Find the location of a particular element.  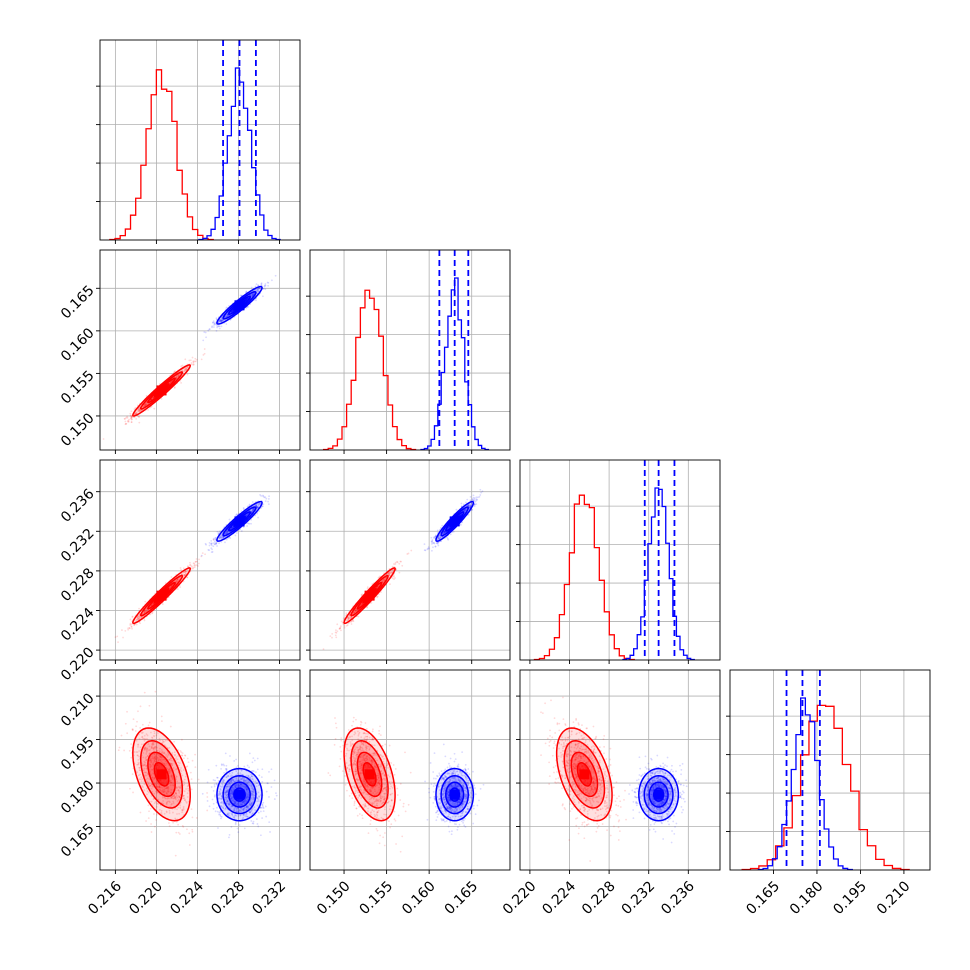

y-tick-label: 0.165 is located at coordinates (78, 303).